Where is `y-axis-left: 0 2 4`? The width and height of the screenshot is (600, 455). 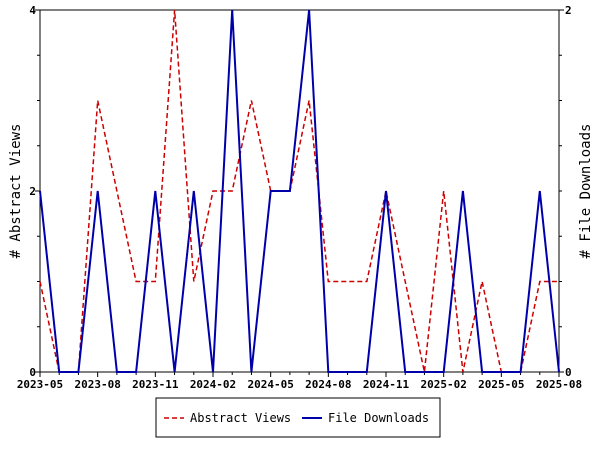 y-axis-left: 0 2 4 is located at coordinates (34, 191).